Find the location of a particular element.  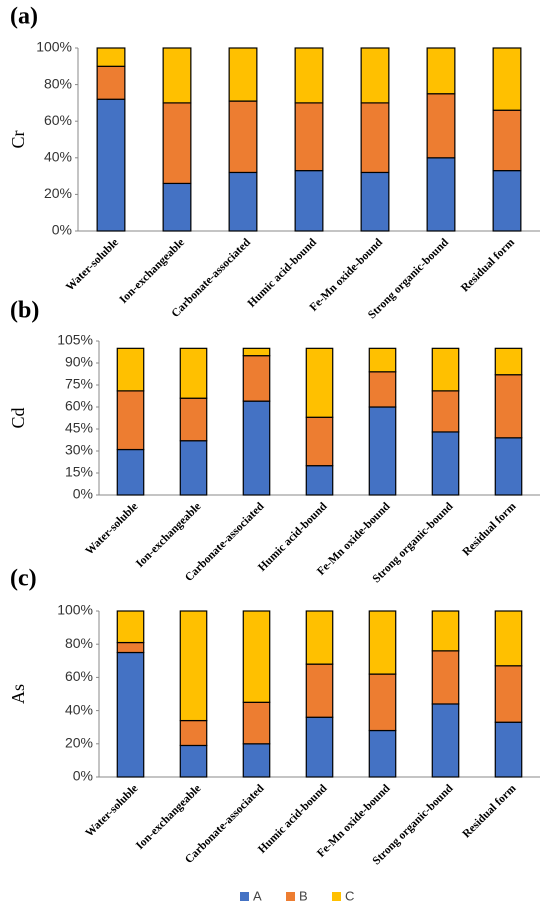

legend-label: A is located at coordinates (257, 895).